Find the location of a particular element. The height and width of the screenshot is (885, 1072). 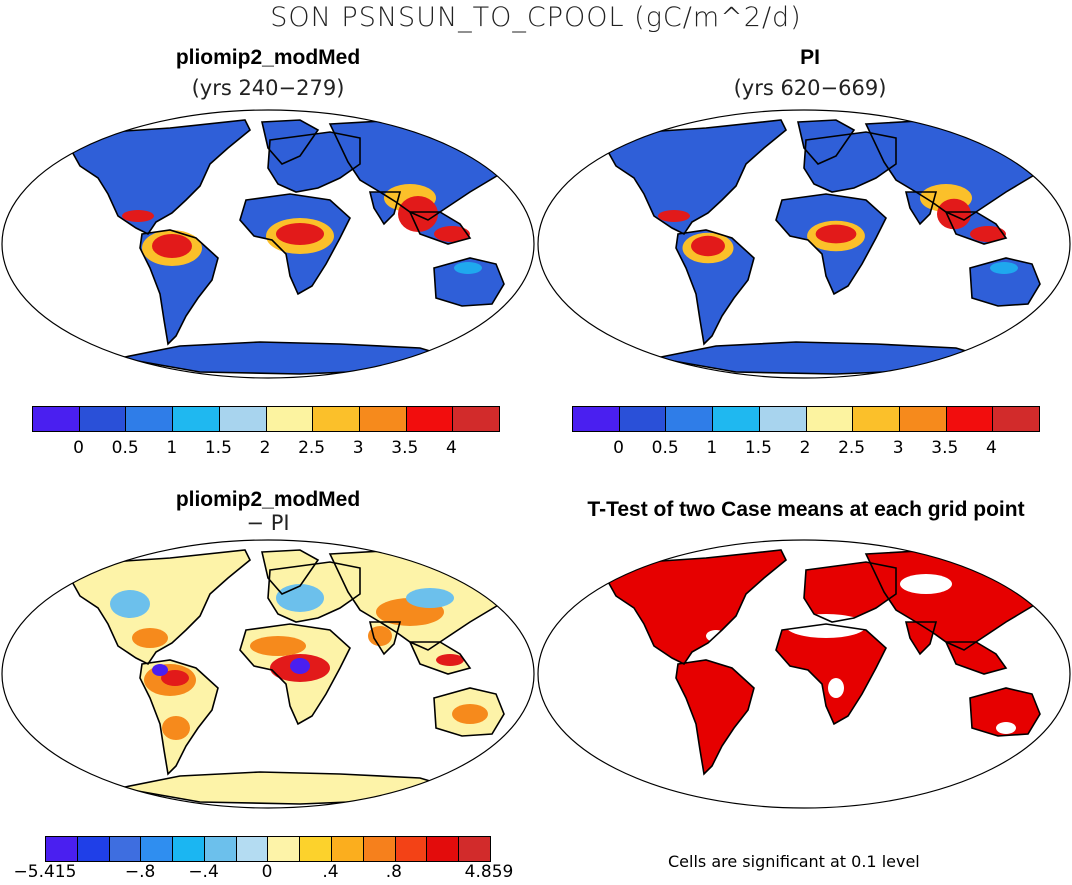

colorbar-label: 1.5 is located at coordinates (758, 448).